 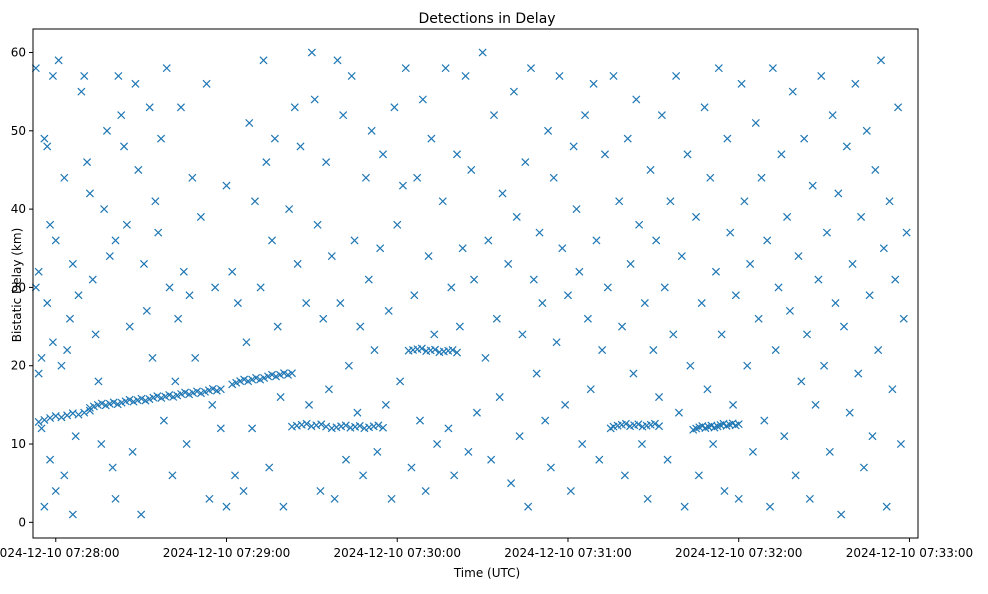 I want to click on chart-title: Detections in Delay, so click(x=486, y=19).